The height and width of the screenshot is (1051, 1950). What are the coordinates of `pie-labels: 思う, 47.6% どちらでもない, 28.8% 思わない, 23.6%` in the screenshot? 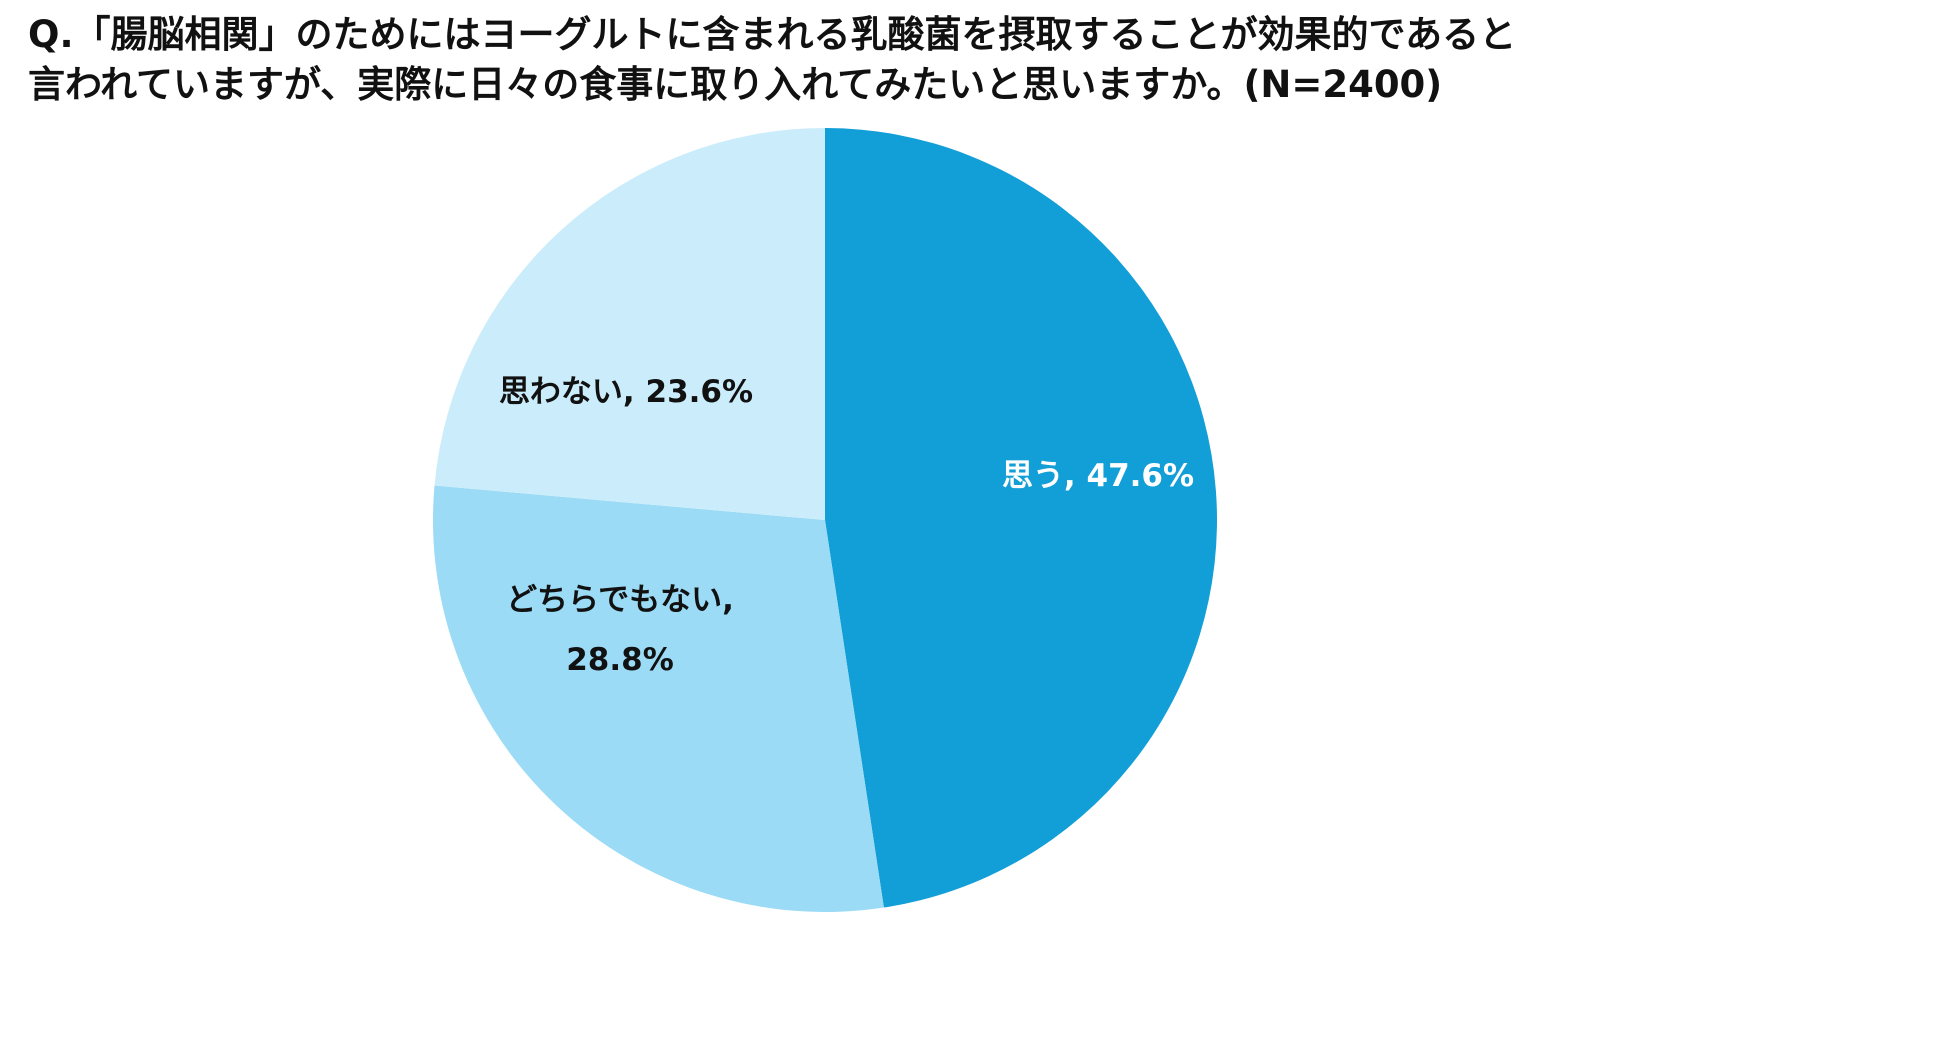 It's located at (846, 526).